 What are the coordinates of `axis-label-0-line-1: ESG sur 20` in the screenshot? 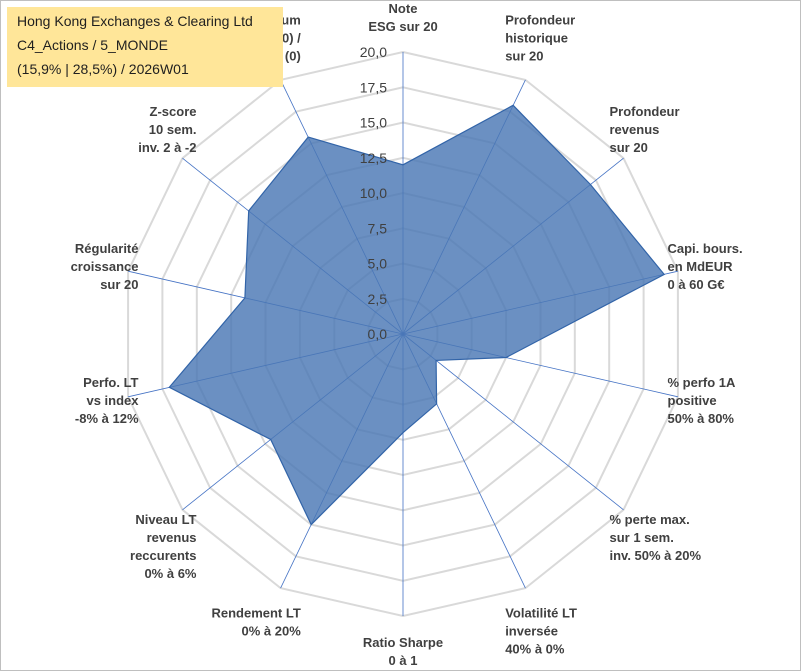 It's located at (402, 26).